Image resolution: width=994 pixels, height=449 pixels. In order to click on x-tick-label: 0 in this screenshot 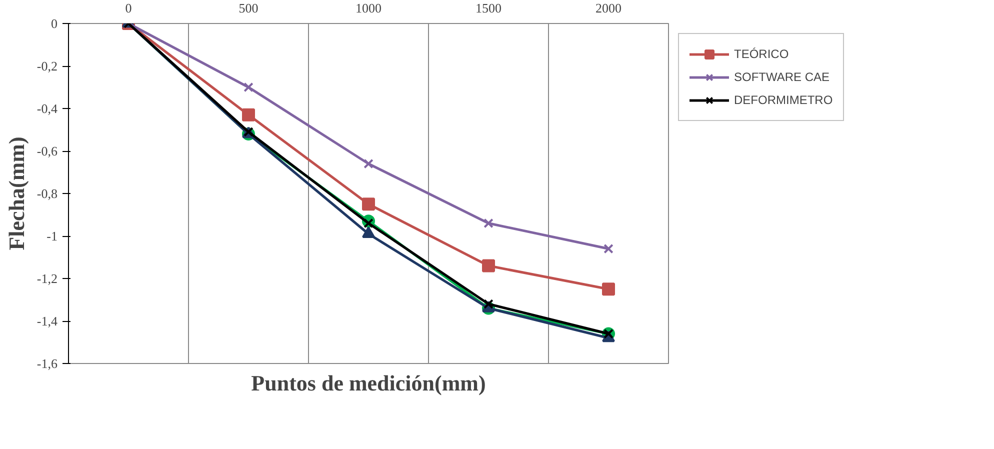, I will do `click(128, 8)`.